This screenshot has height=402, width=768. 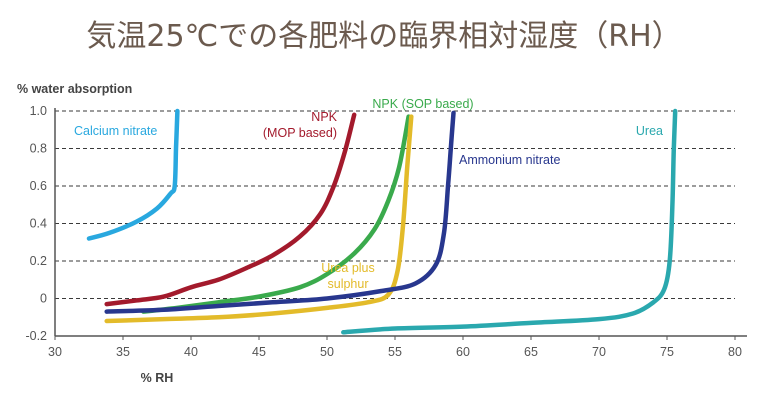 What do you see at coordinates (38, 224) in the screenshot?
I see `y-tick-label: 0.4` at bounding box center [38, 224].